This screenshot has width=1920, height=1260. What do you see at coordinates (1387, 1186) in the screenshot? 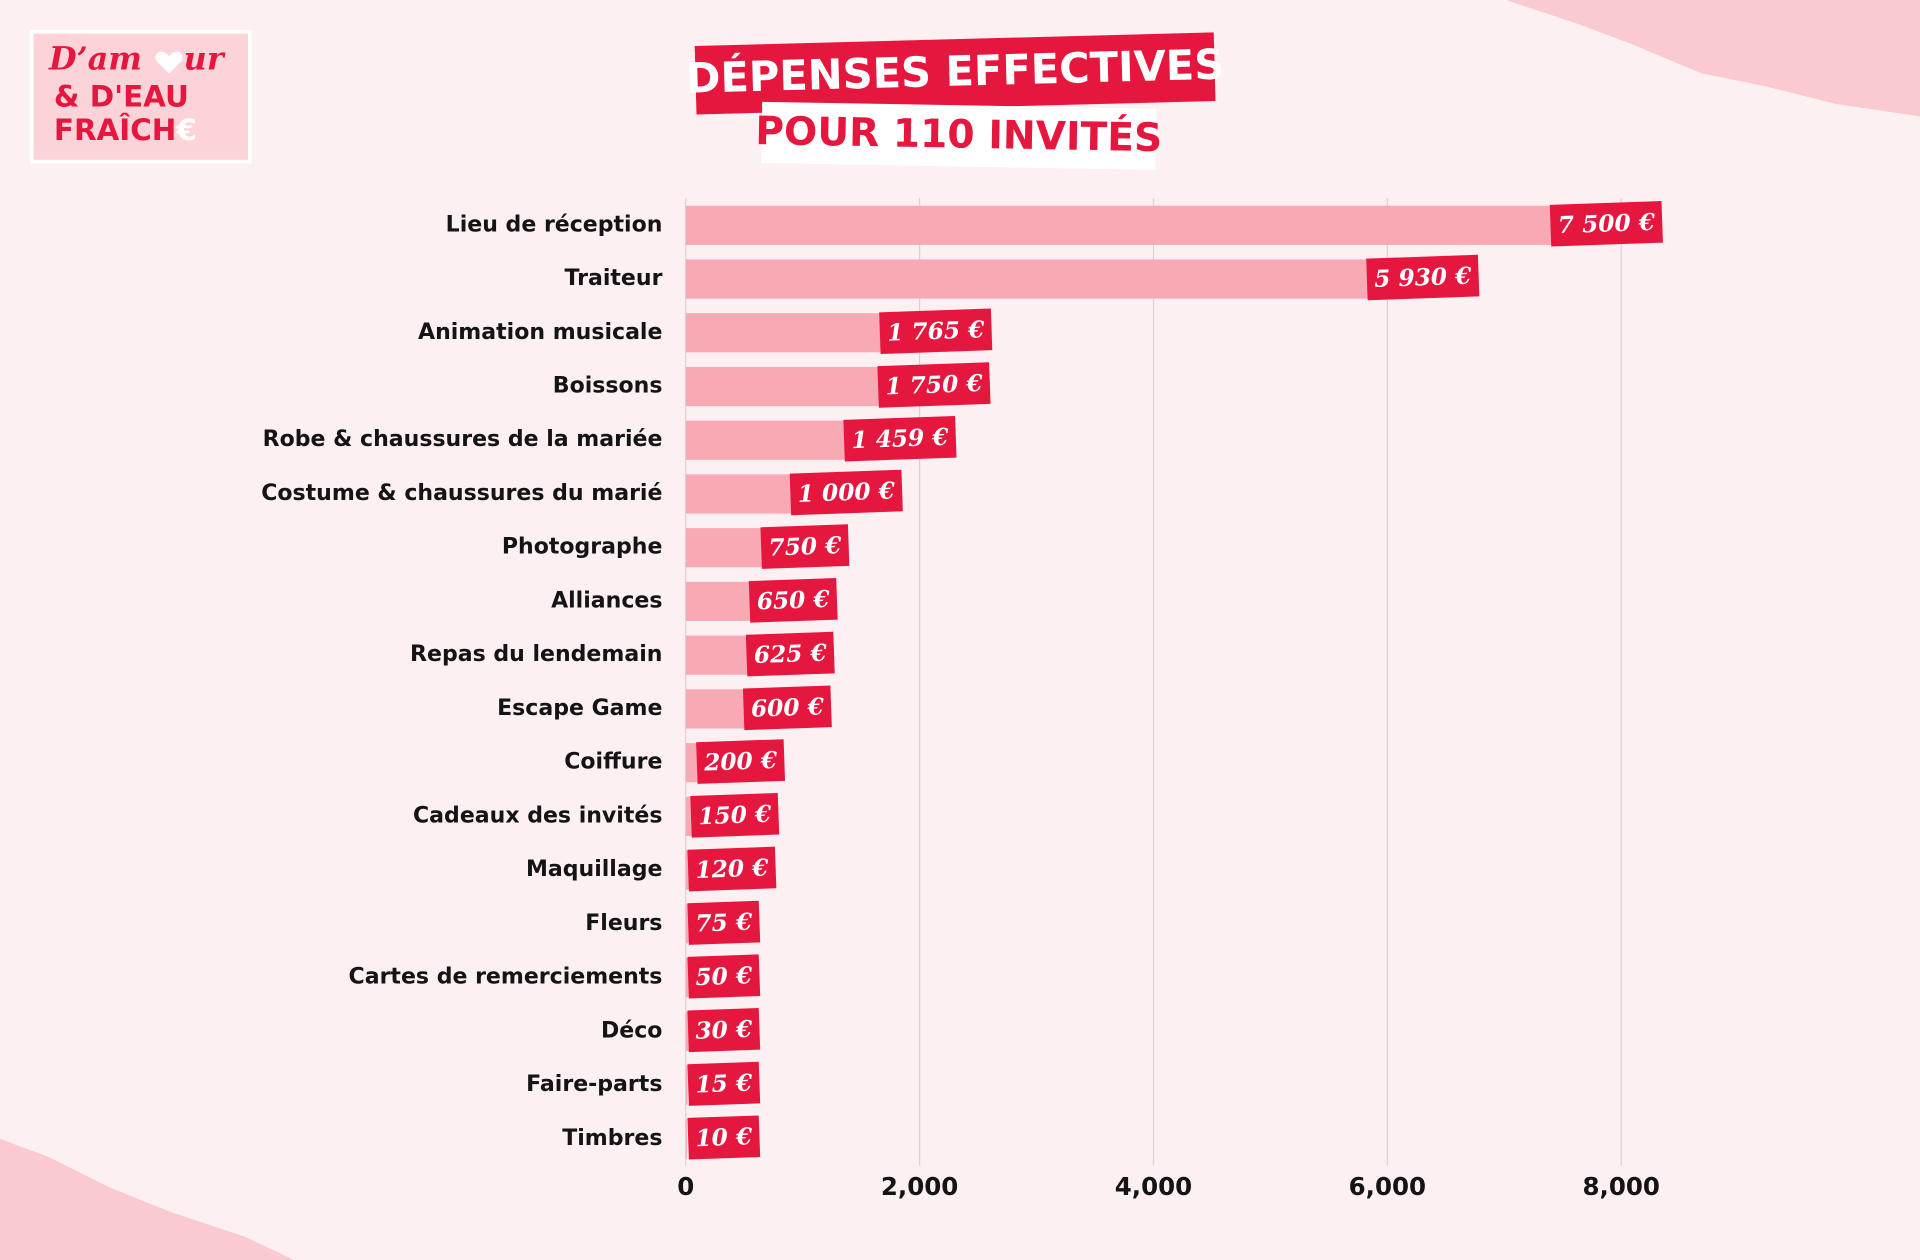
I see `x-tick-label: 6,000` at bounding box center [1387, 1186].